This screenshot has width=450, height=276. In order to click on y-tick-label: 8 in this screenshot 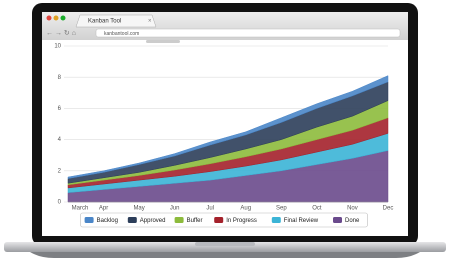, I will do `click(60, 78)`.